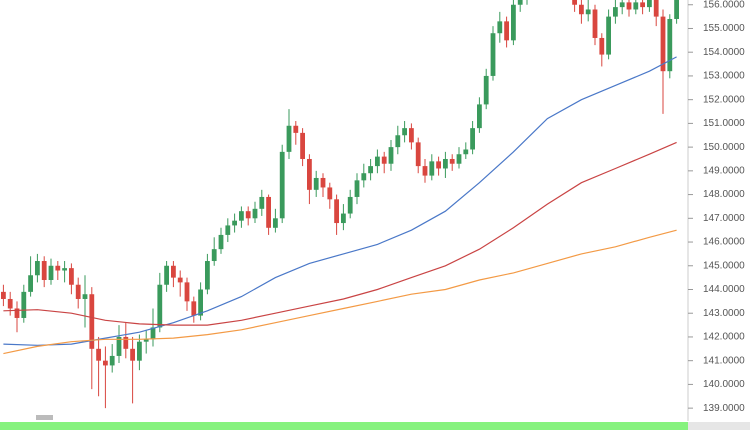 The image size is (750, 430). I want to click on y-tick-label: 148.0000, so click(724, 194).